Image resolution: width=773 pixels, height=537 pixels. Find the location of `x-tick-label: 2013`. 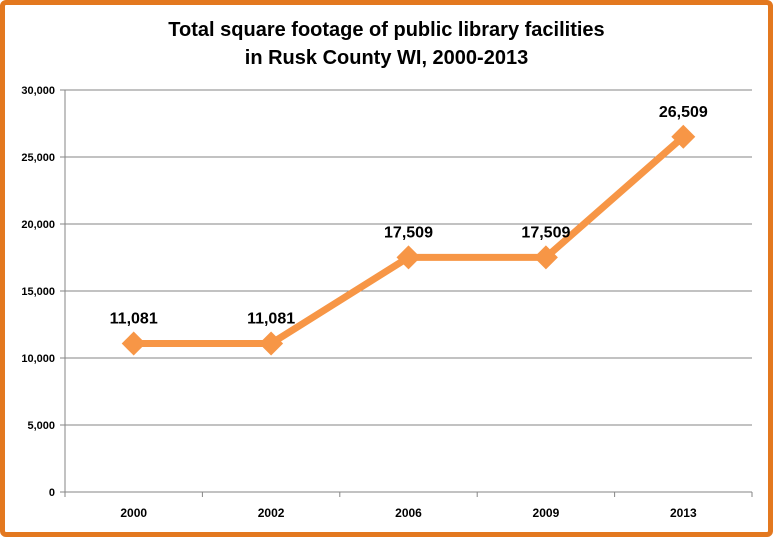

x-tick-label: 2013 is located at coordinates (683, 513).